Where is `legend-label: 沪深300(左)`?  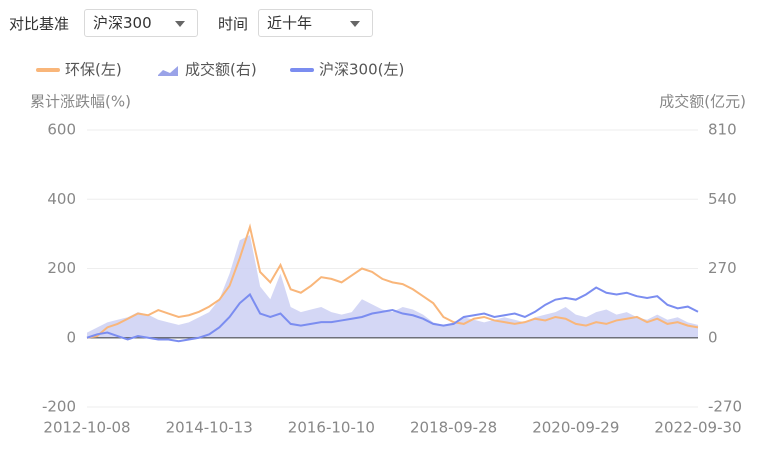 legend-label: 沪深300(左) is located at coordinates (361, 70).